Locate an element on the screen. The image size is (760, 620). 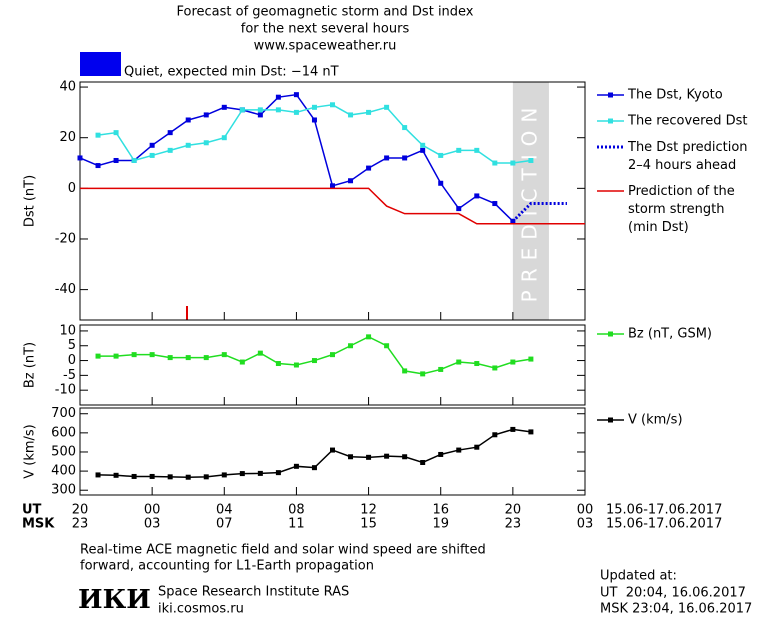
y-tick-label: 300 is located at coordinates (63, 490).